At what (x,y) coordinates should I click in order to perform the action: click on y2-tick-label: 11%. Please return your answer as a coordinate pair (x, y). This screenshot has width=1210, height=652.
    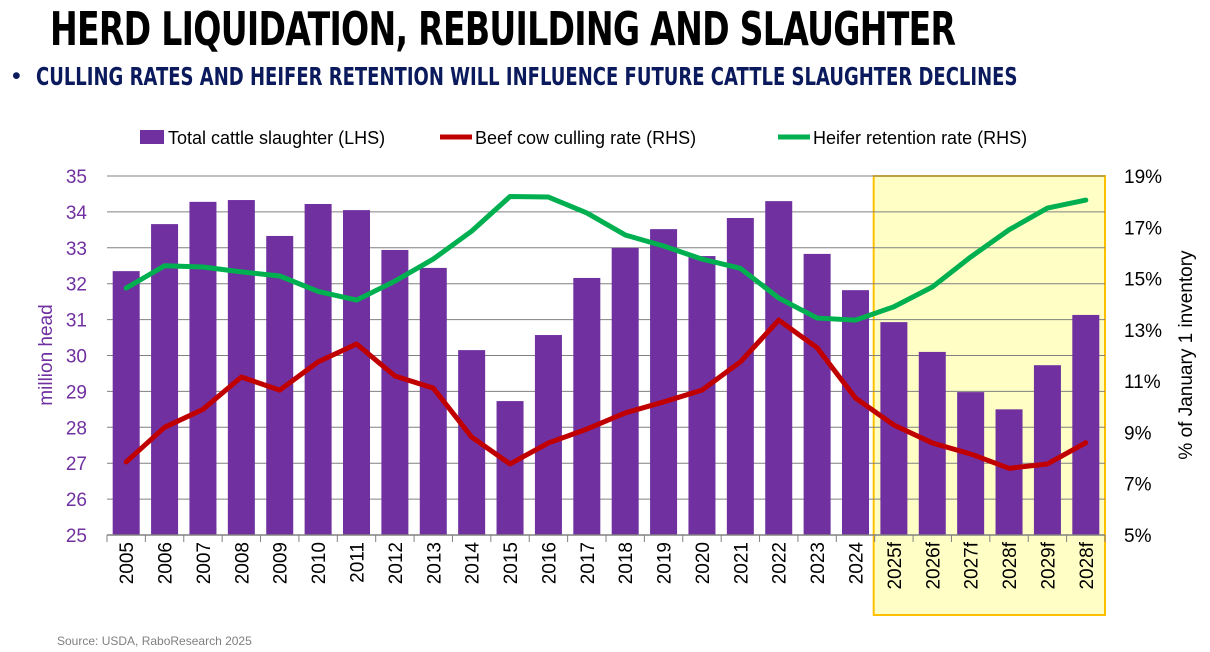
    Looking at the image, I should click on (1142, 382).